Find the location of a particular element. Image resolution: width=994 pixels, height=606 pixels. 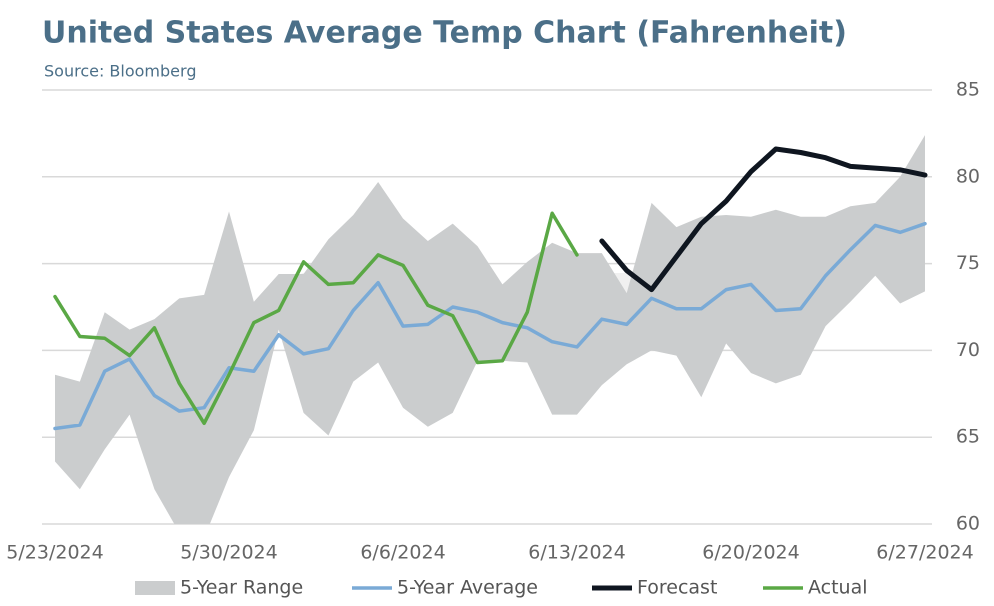

y-tick-label: 70 is located at coordinates (968, 350).